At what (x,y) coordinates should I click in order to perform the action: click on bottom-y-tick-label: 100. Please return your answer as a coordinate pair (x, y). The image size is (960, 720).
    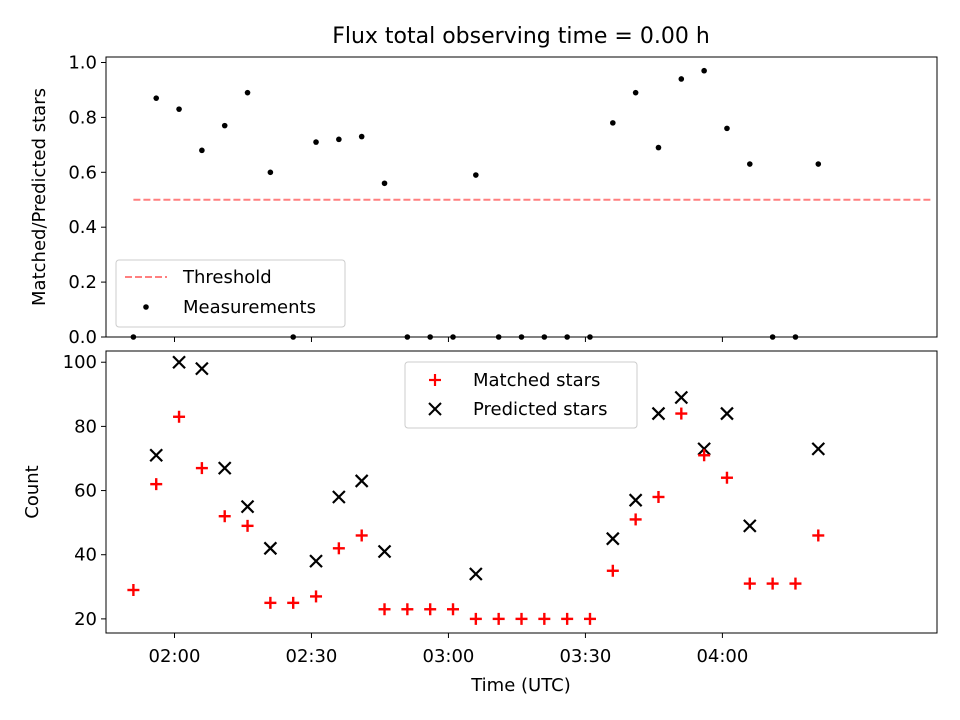
    Looking at the image, I should click on (80, 362).